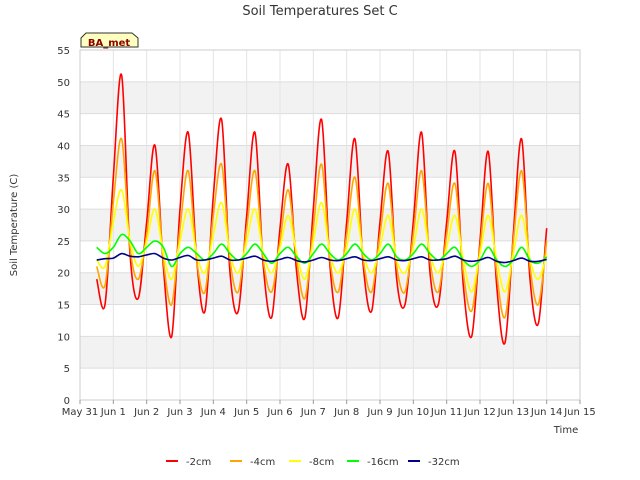 The height and width of the screenshot is (480, 640). Describe the element at coordinates (198, 462) in the screenshot. I see `legend-label: -2cm` at that location.